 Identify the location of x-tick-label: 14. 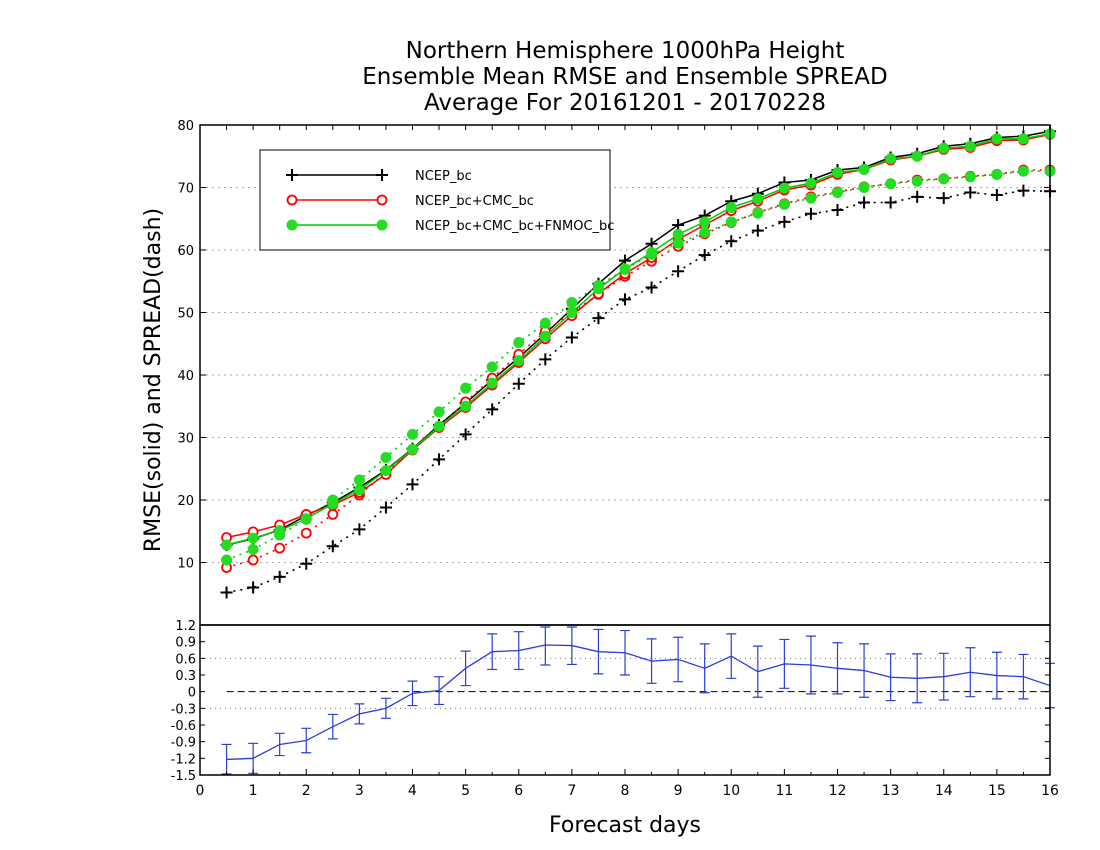
(944, 791).